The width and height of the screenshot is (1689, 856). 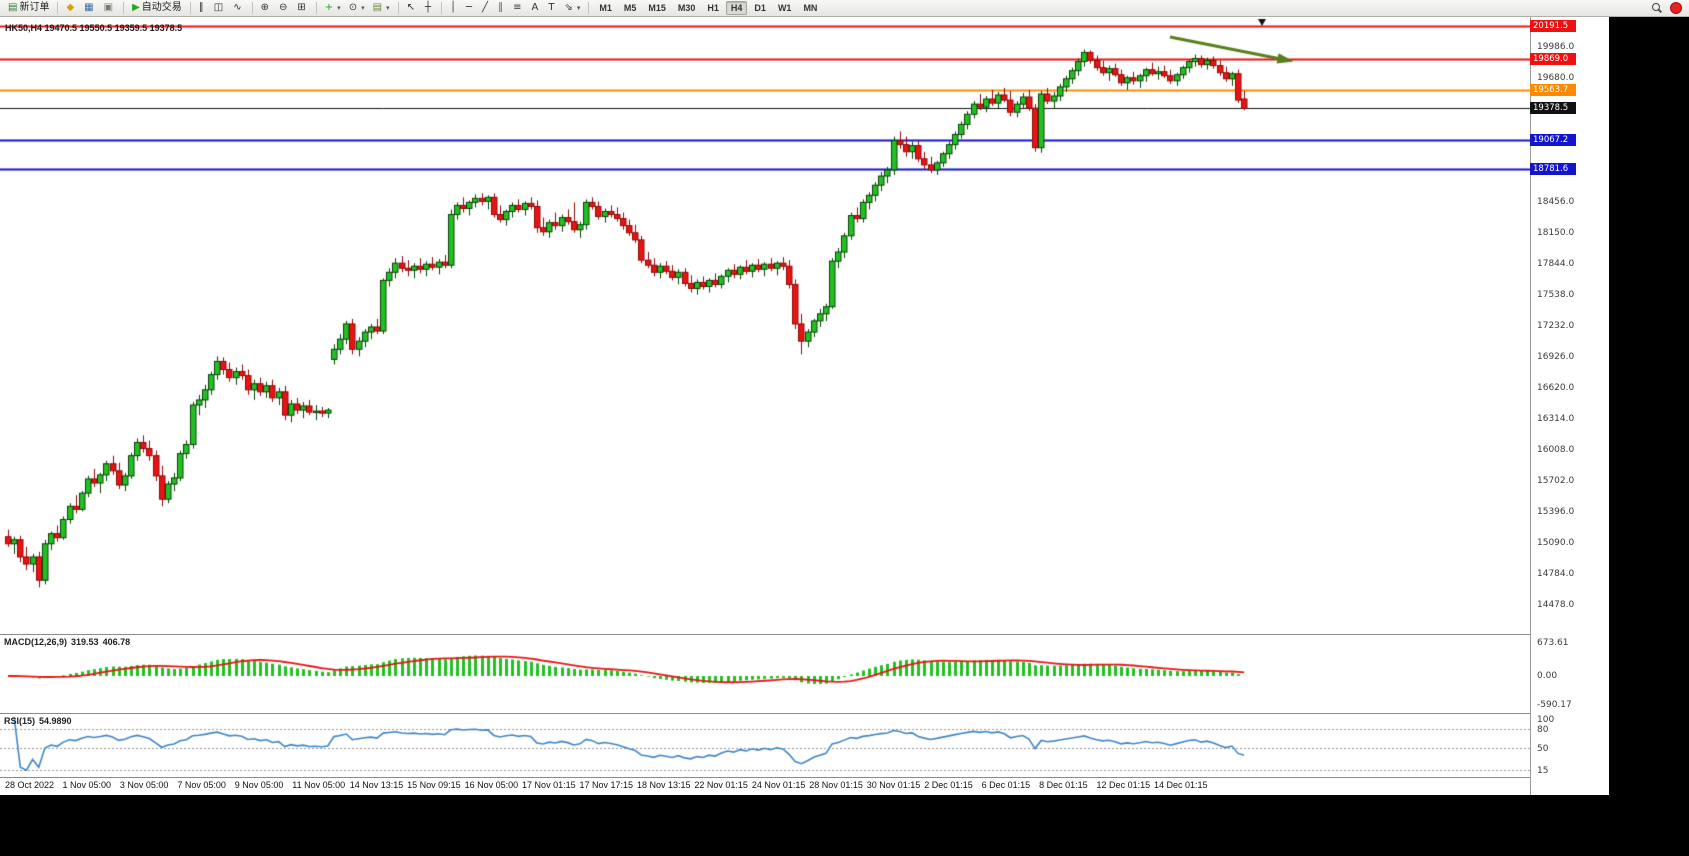 I want to click on rsi-axis-label: 15, so click(x=1543, y=770).